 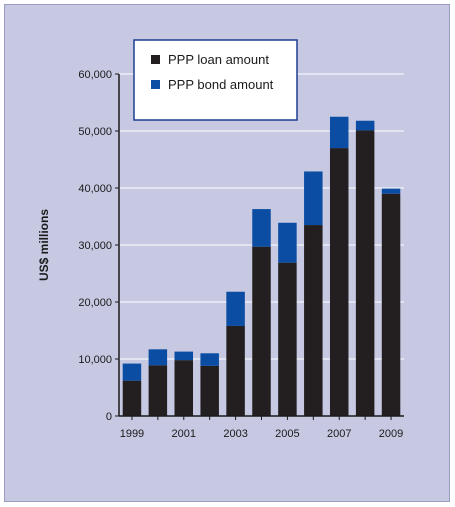 What do you see at coordinates (155, 59) in the screenshot?
I see `legend-swatch-loan` at bounding box center [155, 59].